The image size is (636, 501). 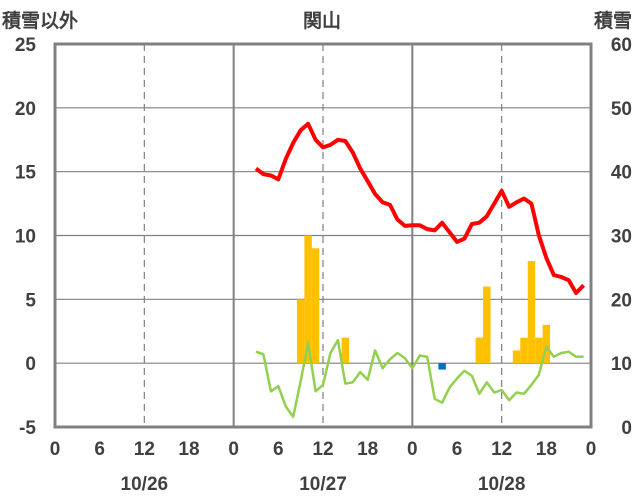 What do you see at coordinates (502, 484) in the screenshot?
I see `date-label: 10/28` at bounding box center [502, 484].